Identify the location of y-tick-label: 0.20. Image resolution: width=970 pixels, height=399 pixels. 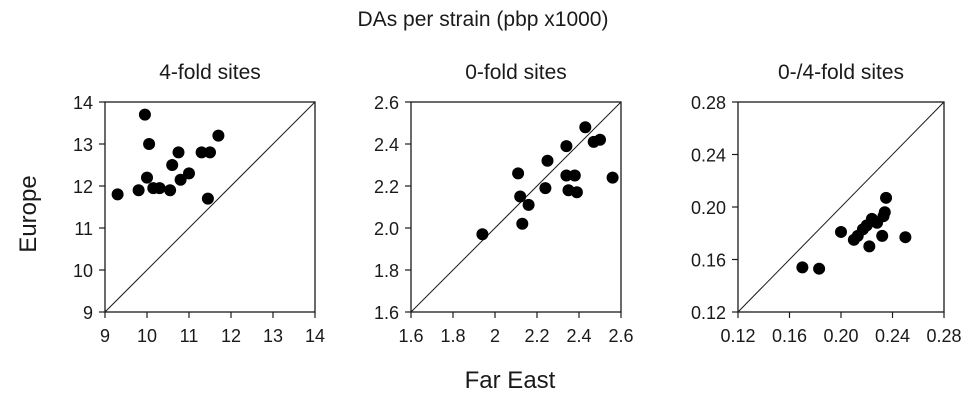
(708, 208).